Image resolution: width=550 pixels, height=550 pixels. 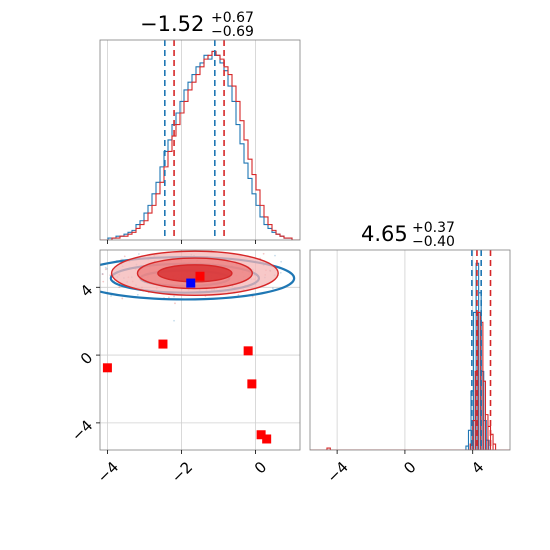 I want to click on panel-bottom-right-frame, so click(x=410, y=350).